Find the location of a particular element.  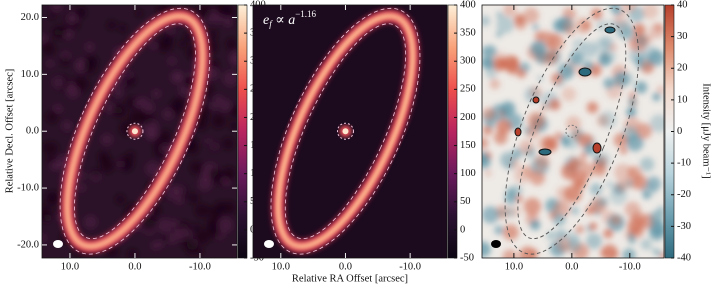

x-tick-label: 0.0 is located at coordinates (571, 266).